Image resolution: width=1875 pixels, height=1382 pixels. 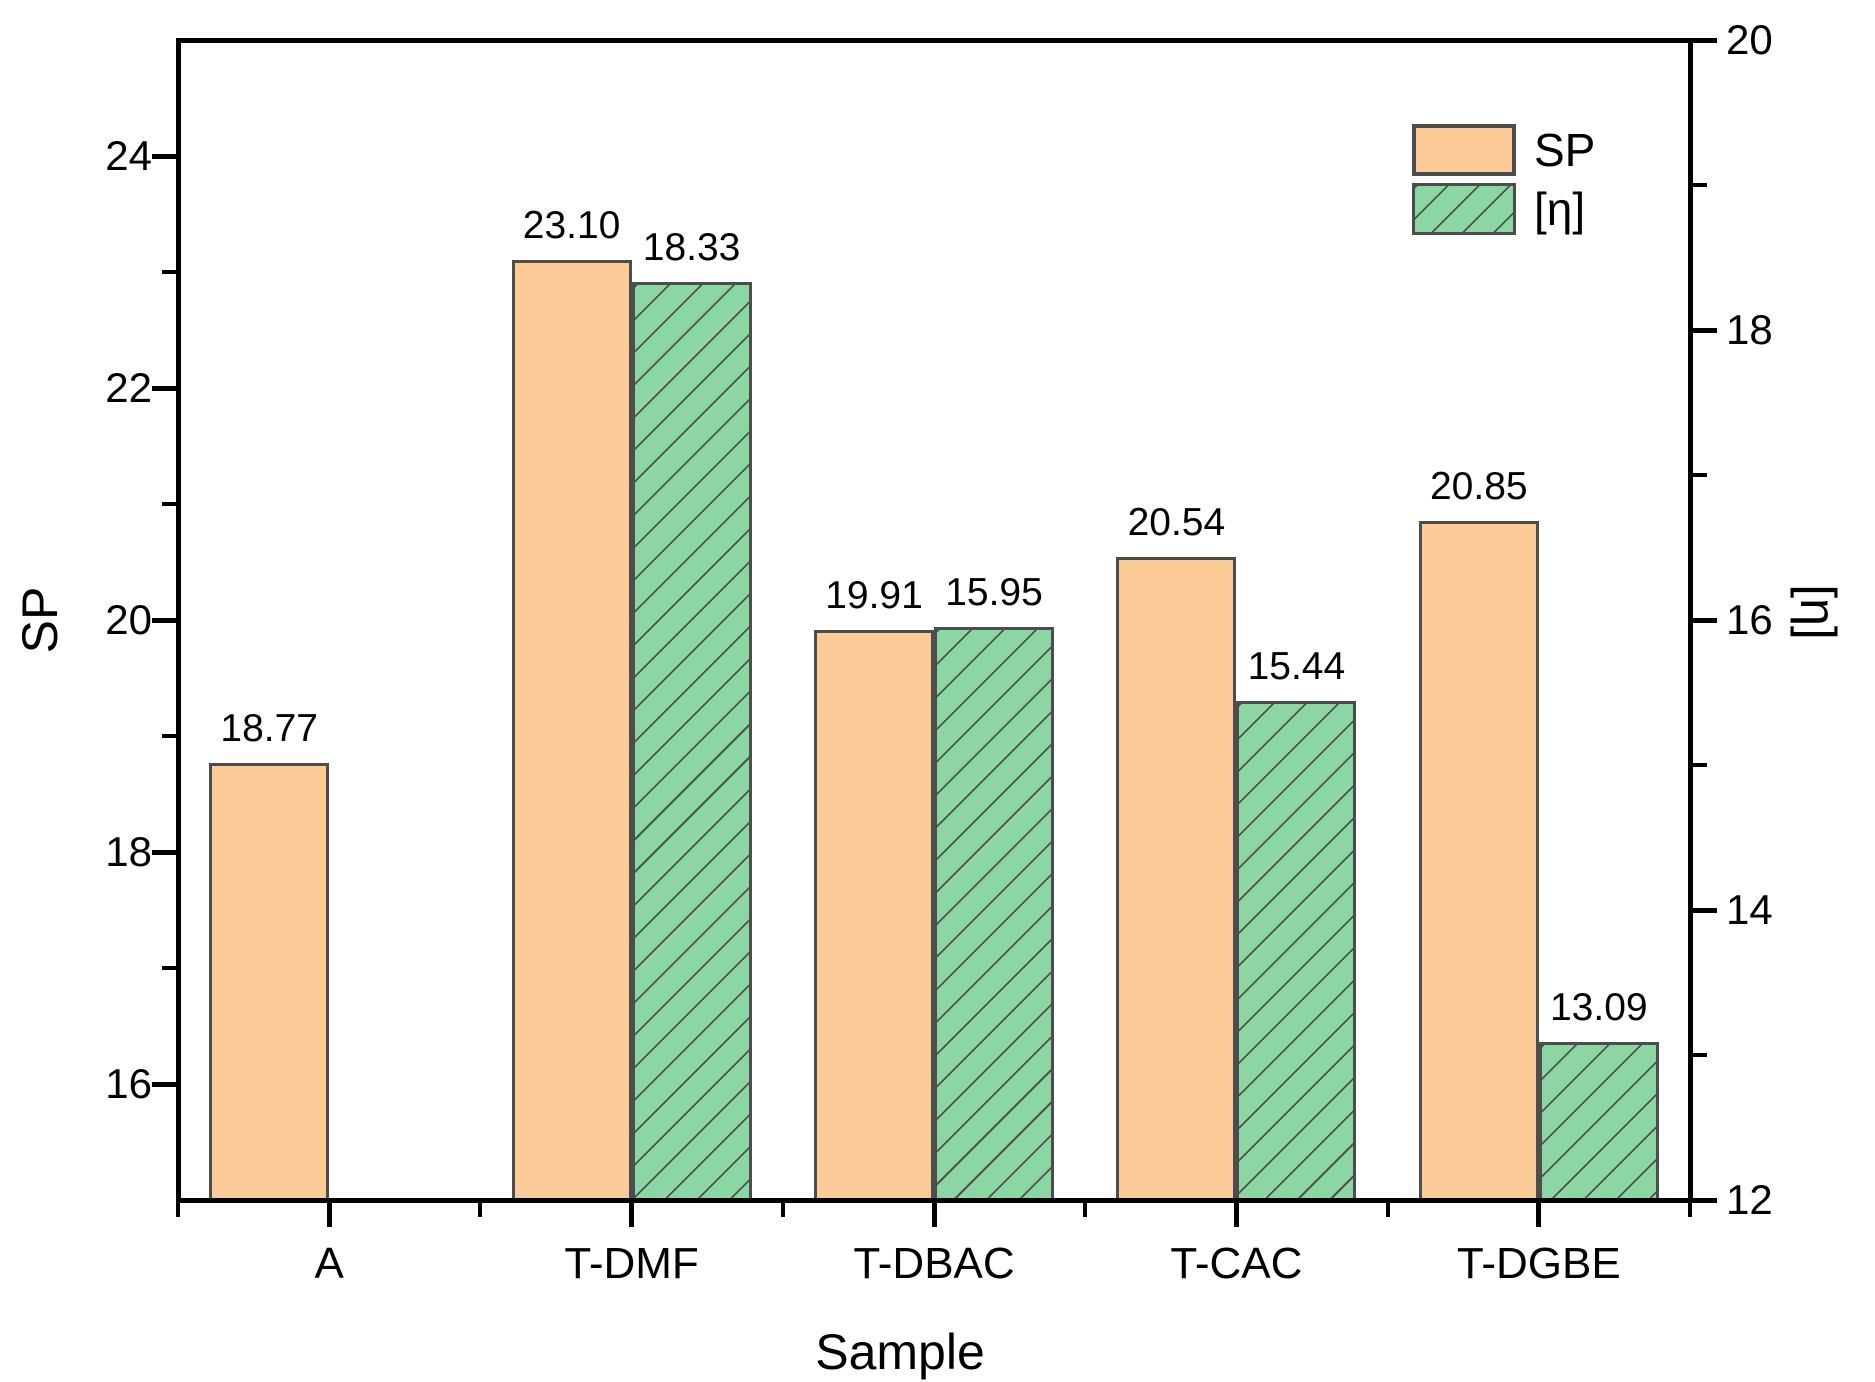 I want to click on bar-sp-A, so click(x=269, y=982).